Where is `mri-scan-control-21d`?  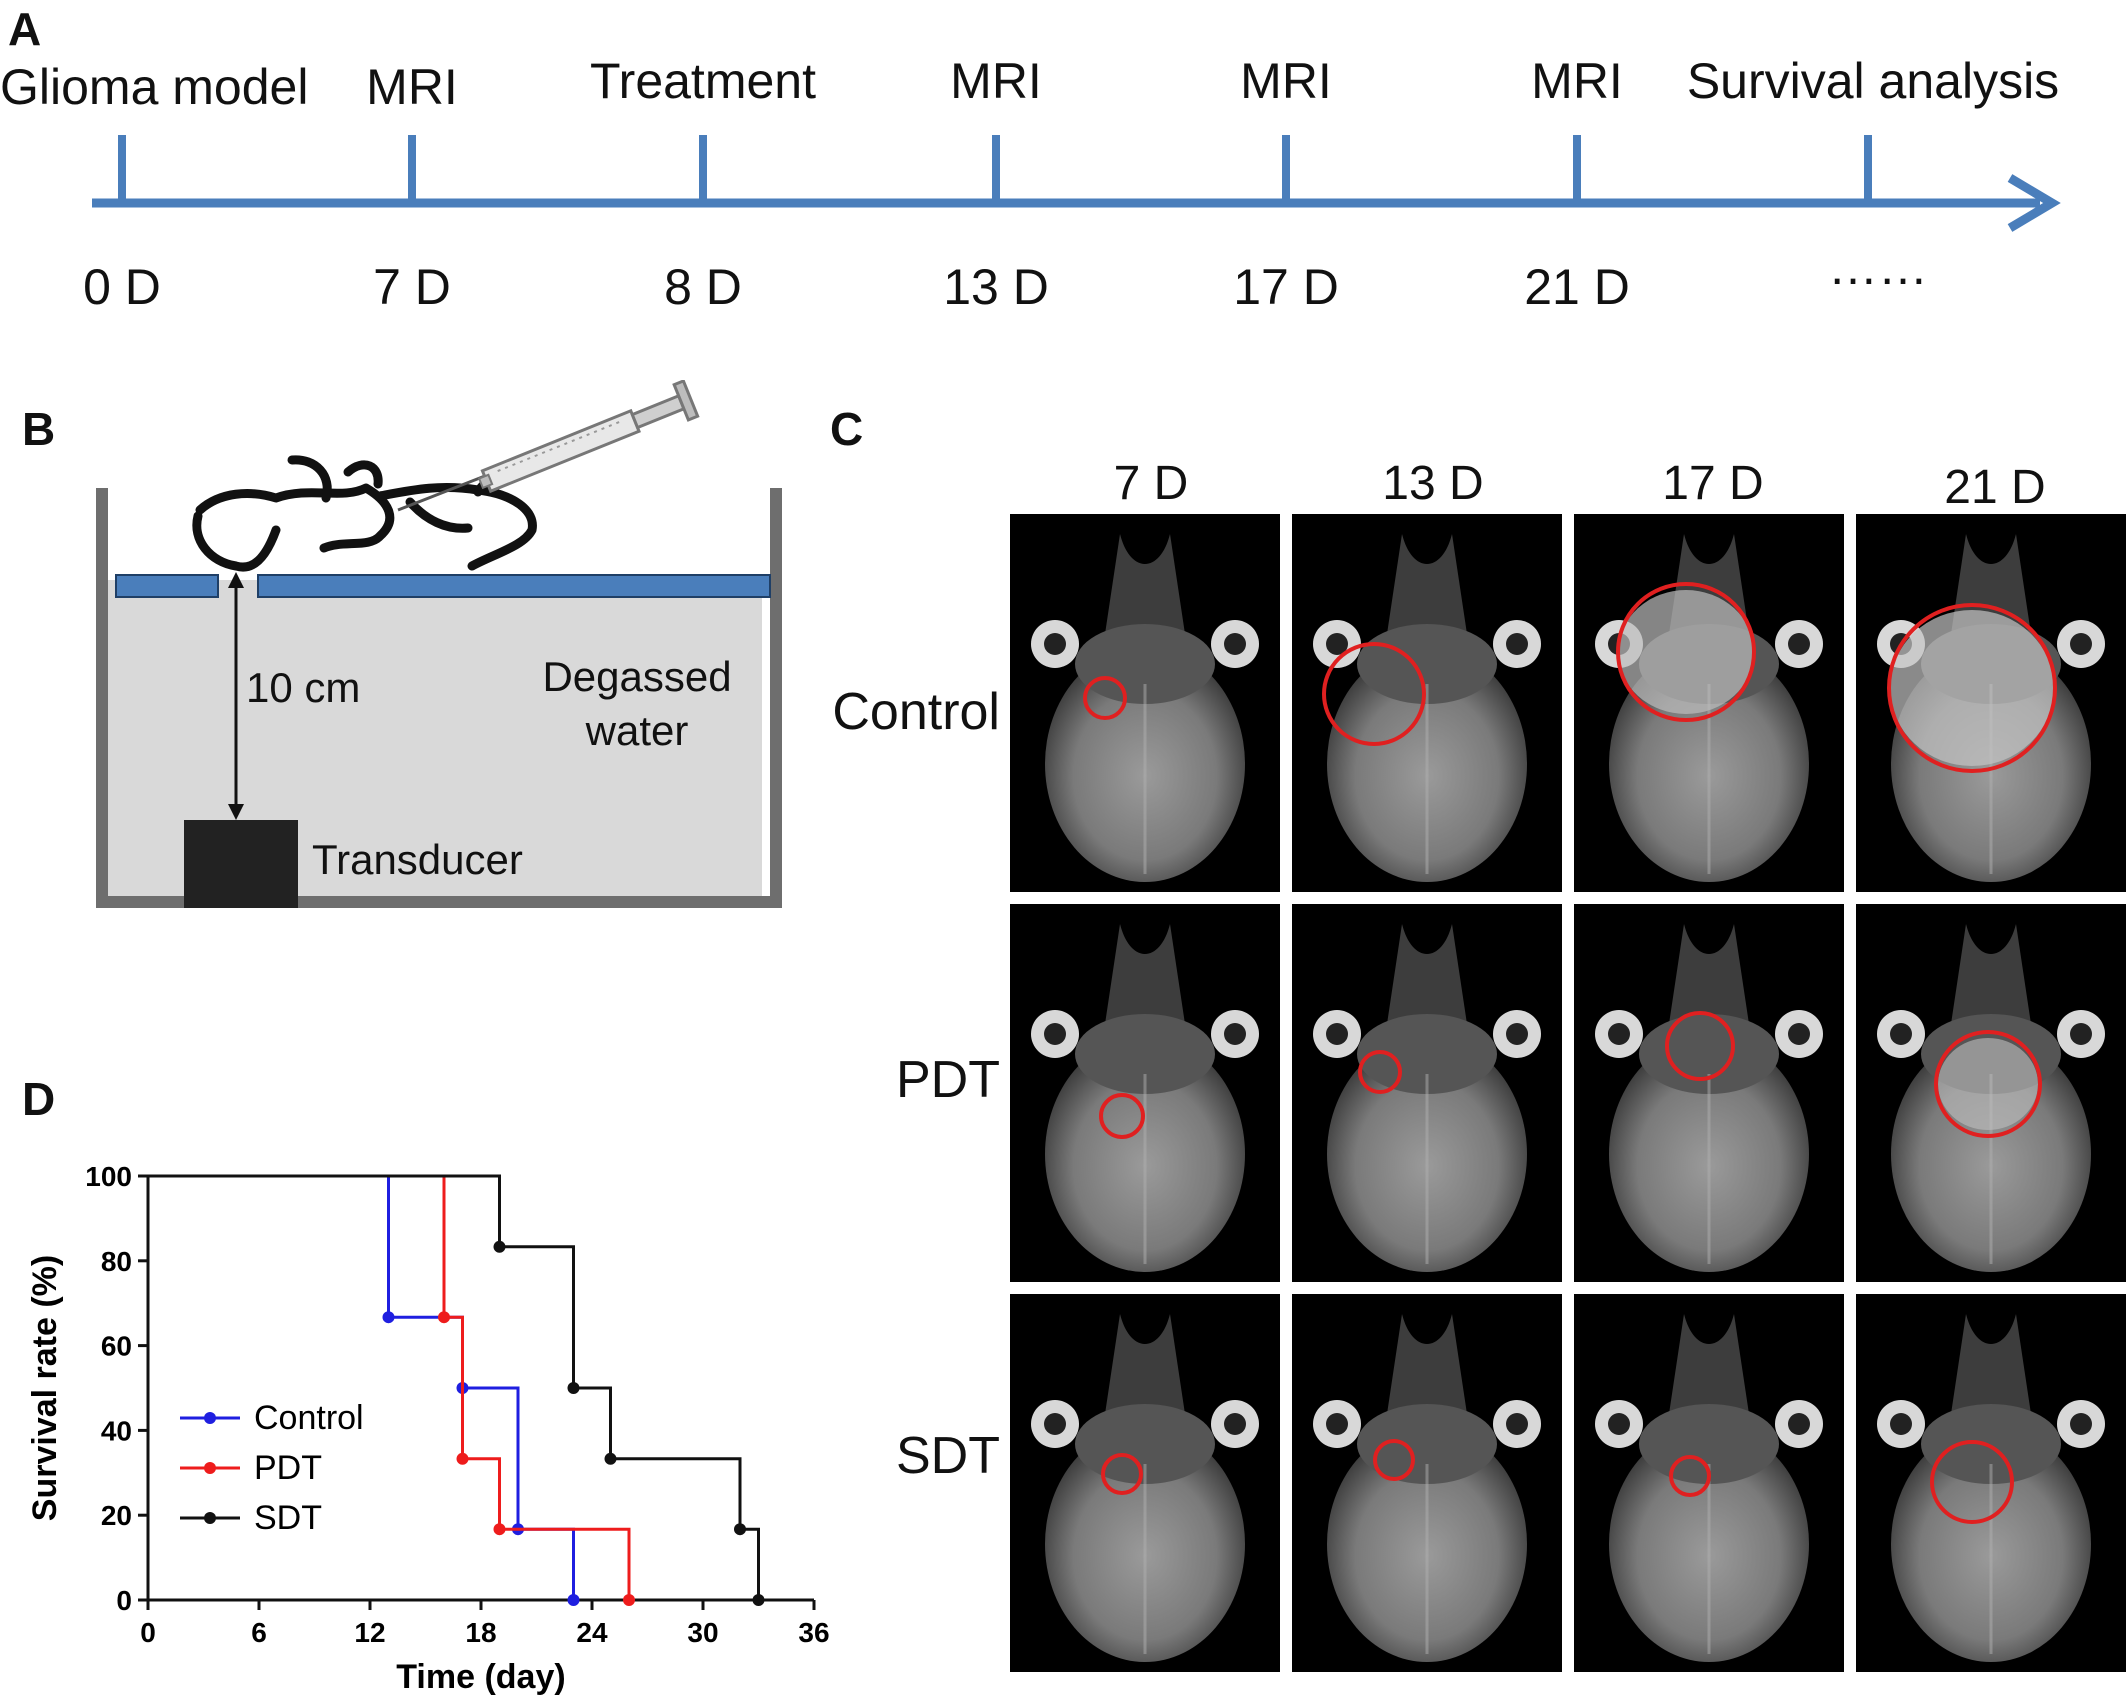 mri-scan-control-21d is located at coordinates (1991, 704).